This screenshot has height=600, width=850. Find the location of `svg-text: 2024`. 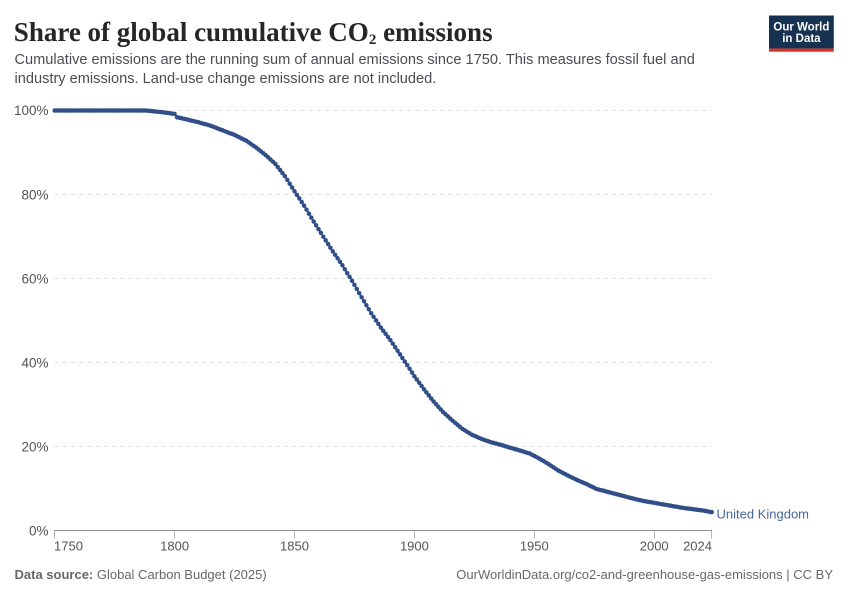

svg-text: 2024 is located at coordinates (697, 545).